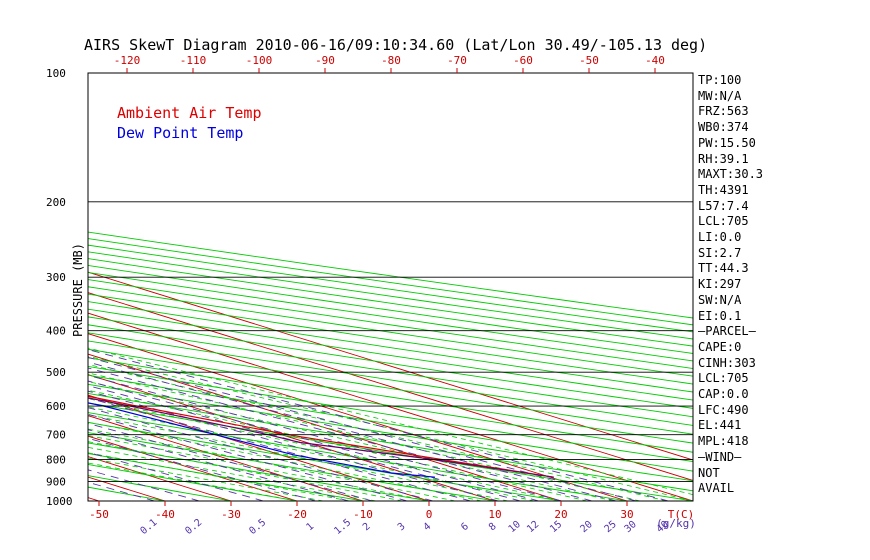 This screenshot has width=870, height=560. Describe the element at coordinates (56, 435) in the screenshot. I see `pressure-tick-label: 700` at that location.